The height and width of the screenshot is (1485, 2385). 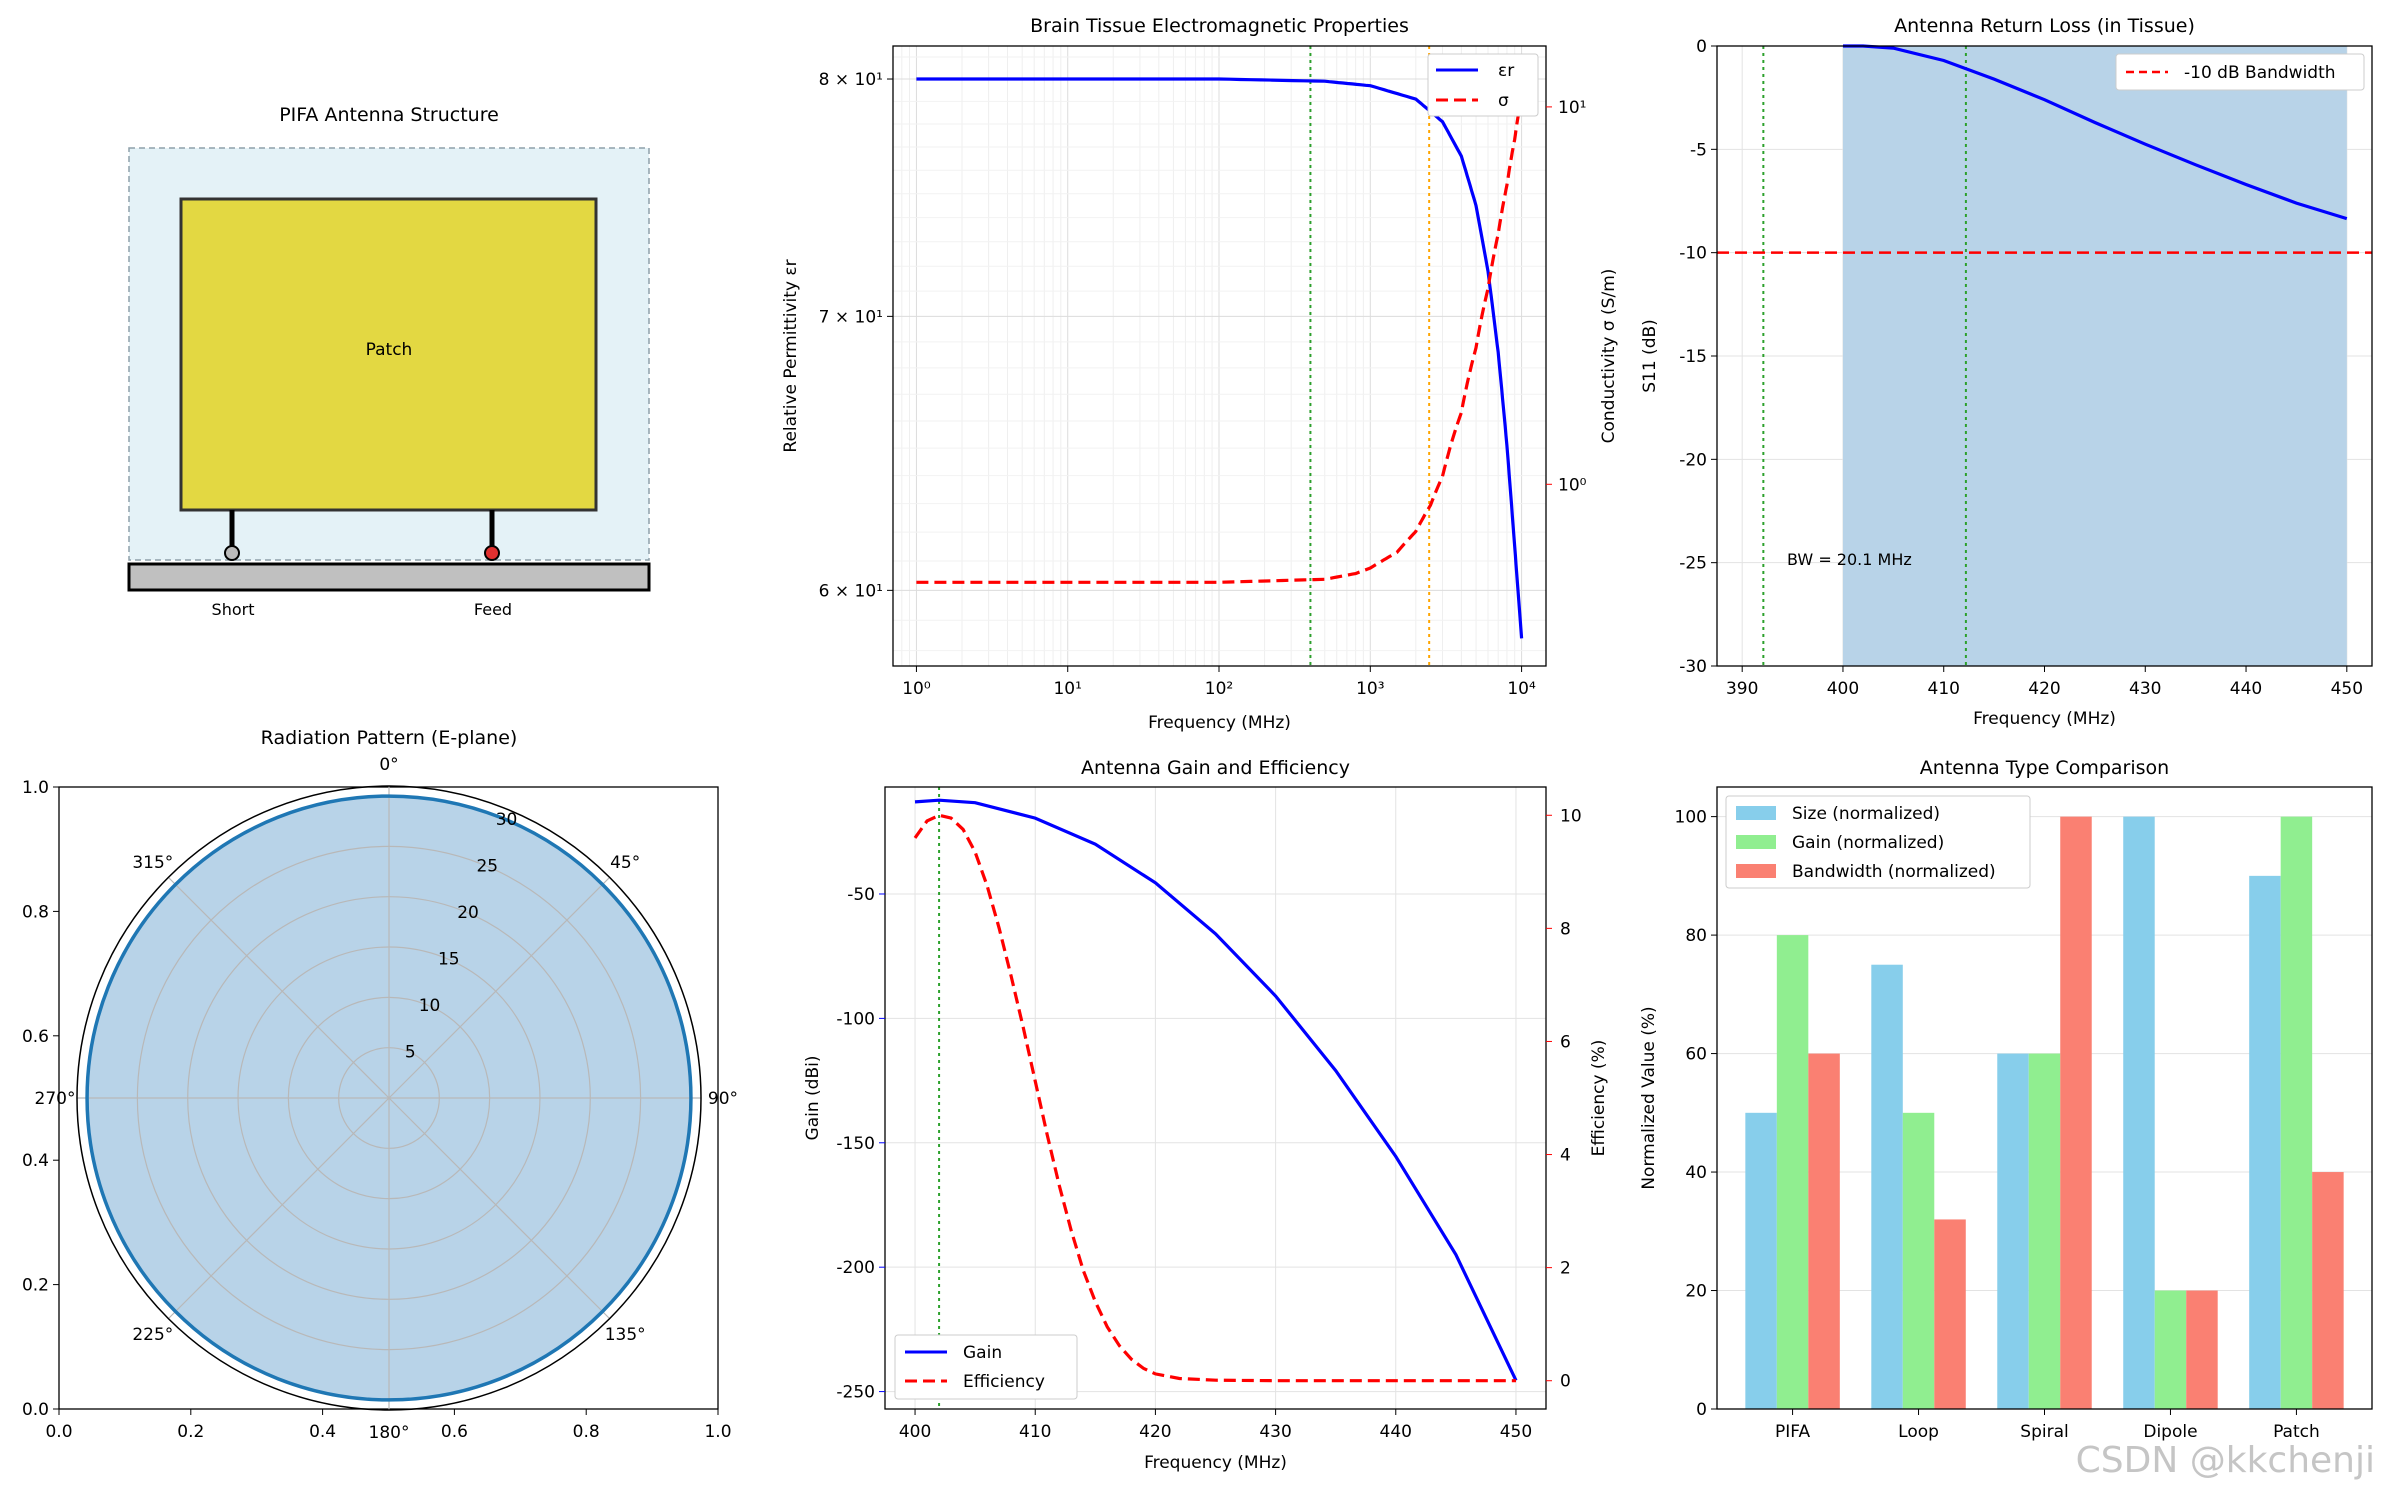 I want to click on legend-label: εr, so click(x=1506, y=71).